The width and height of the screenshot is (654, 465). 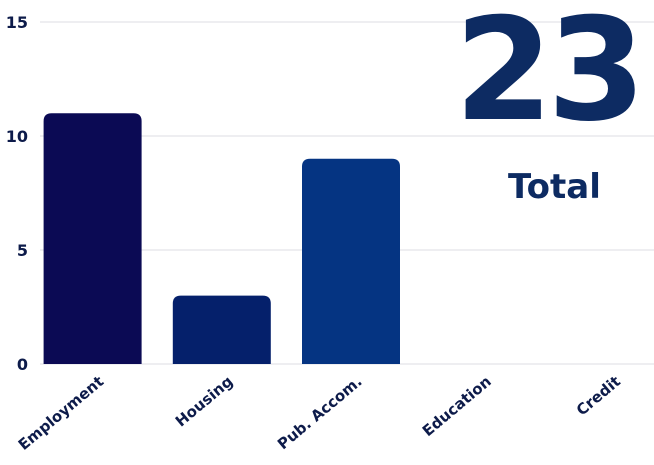 What do you see at coordinates (221, 329) in the screenshot?
I see `bar-housing` at bounding box center [221, 329].